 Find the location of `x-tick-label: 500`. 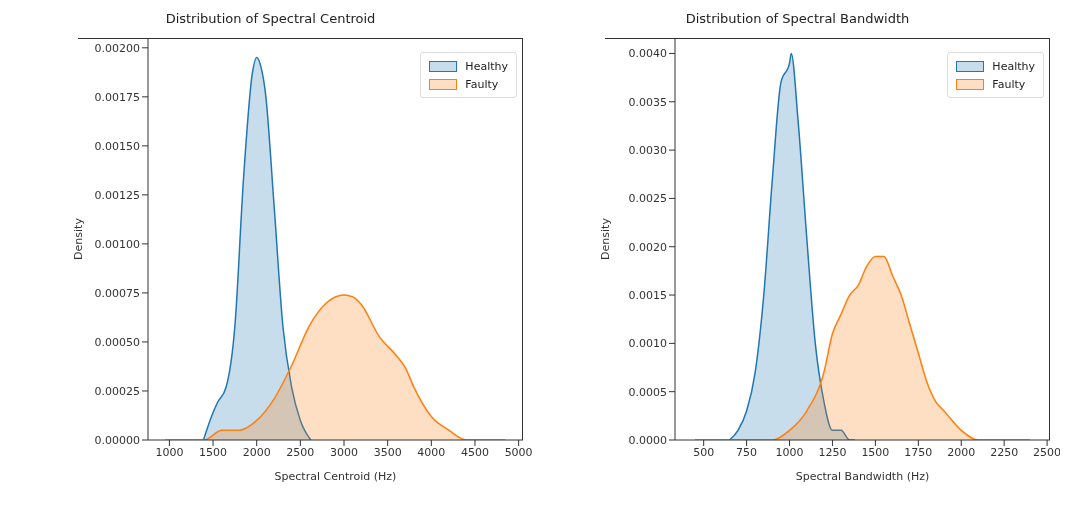

x-tick-label: 500 is located at coordinates (704, 452).